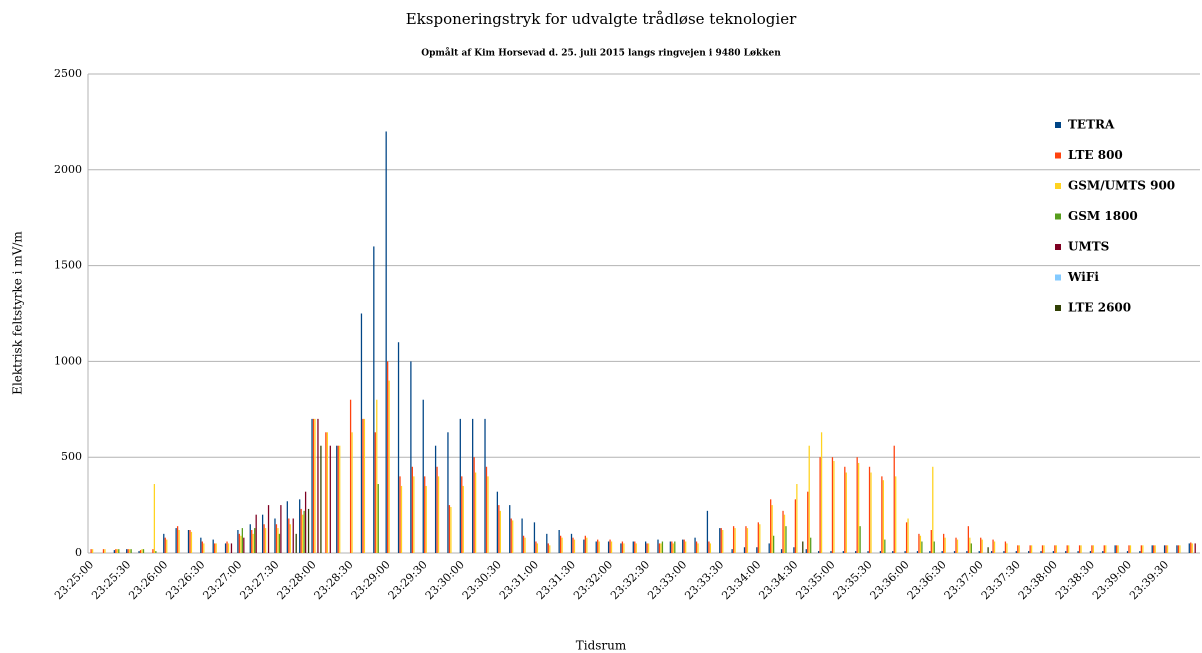 This screenshot has height=653, width=1202. I want to click on legend-swatch, so click(1058, 216).